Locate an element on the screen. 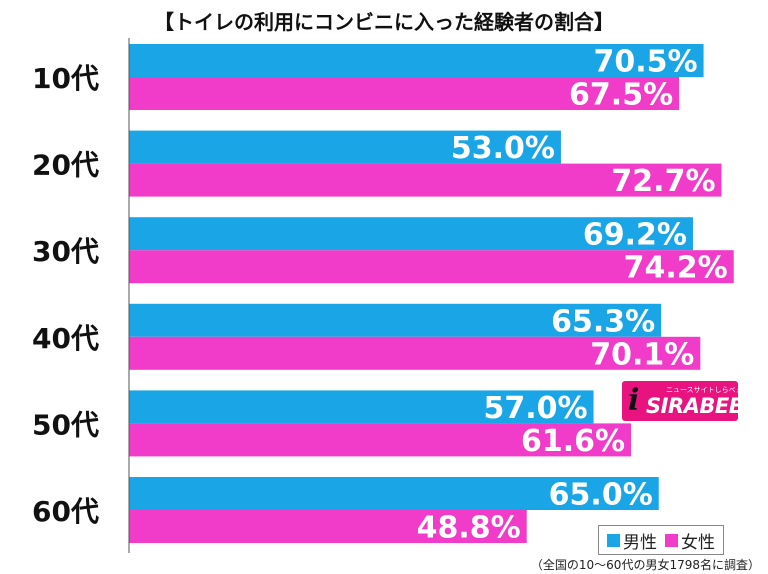 The image size is (768, 574). value-label-male: 70.5% is located at coordinates (645, 62).